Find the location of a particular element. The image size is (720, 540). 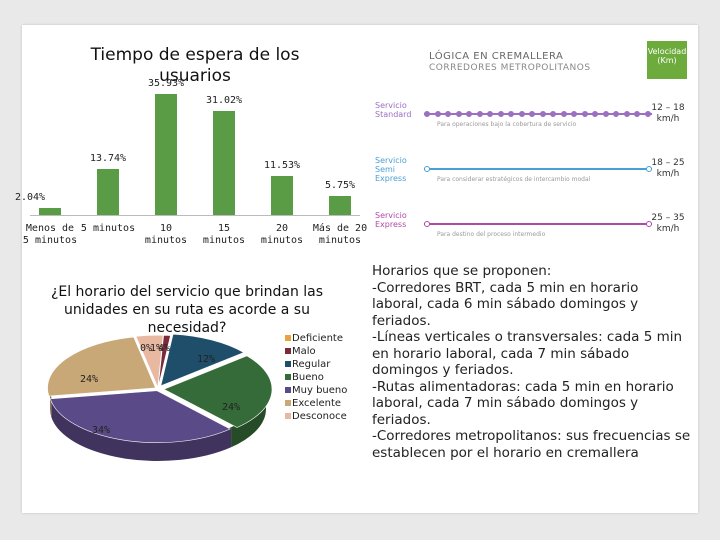

legend-item: Malo is located at coordinates (316, 351).